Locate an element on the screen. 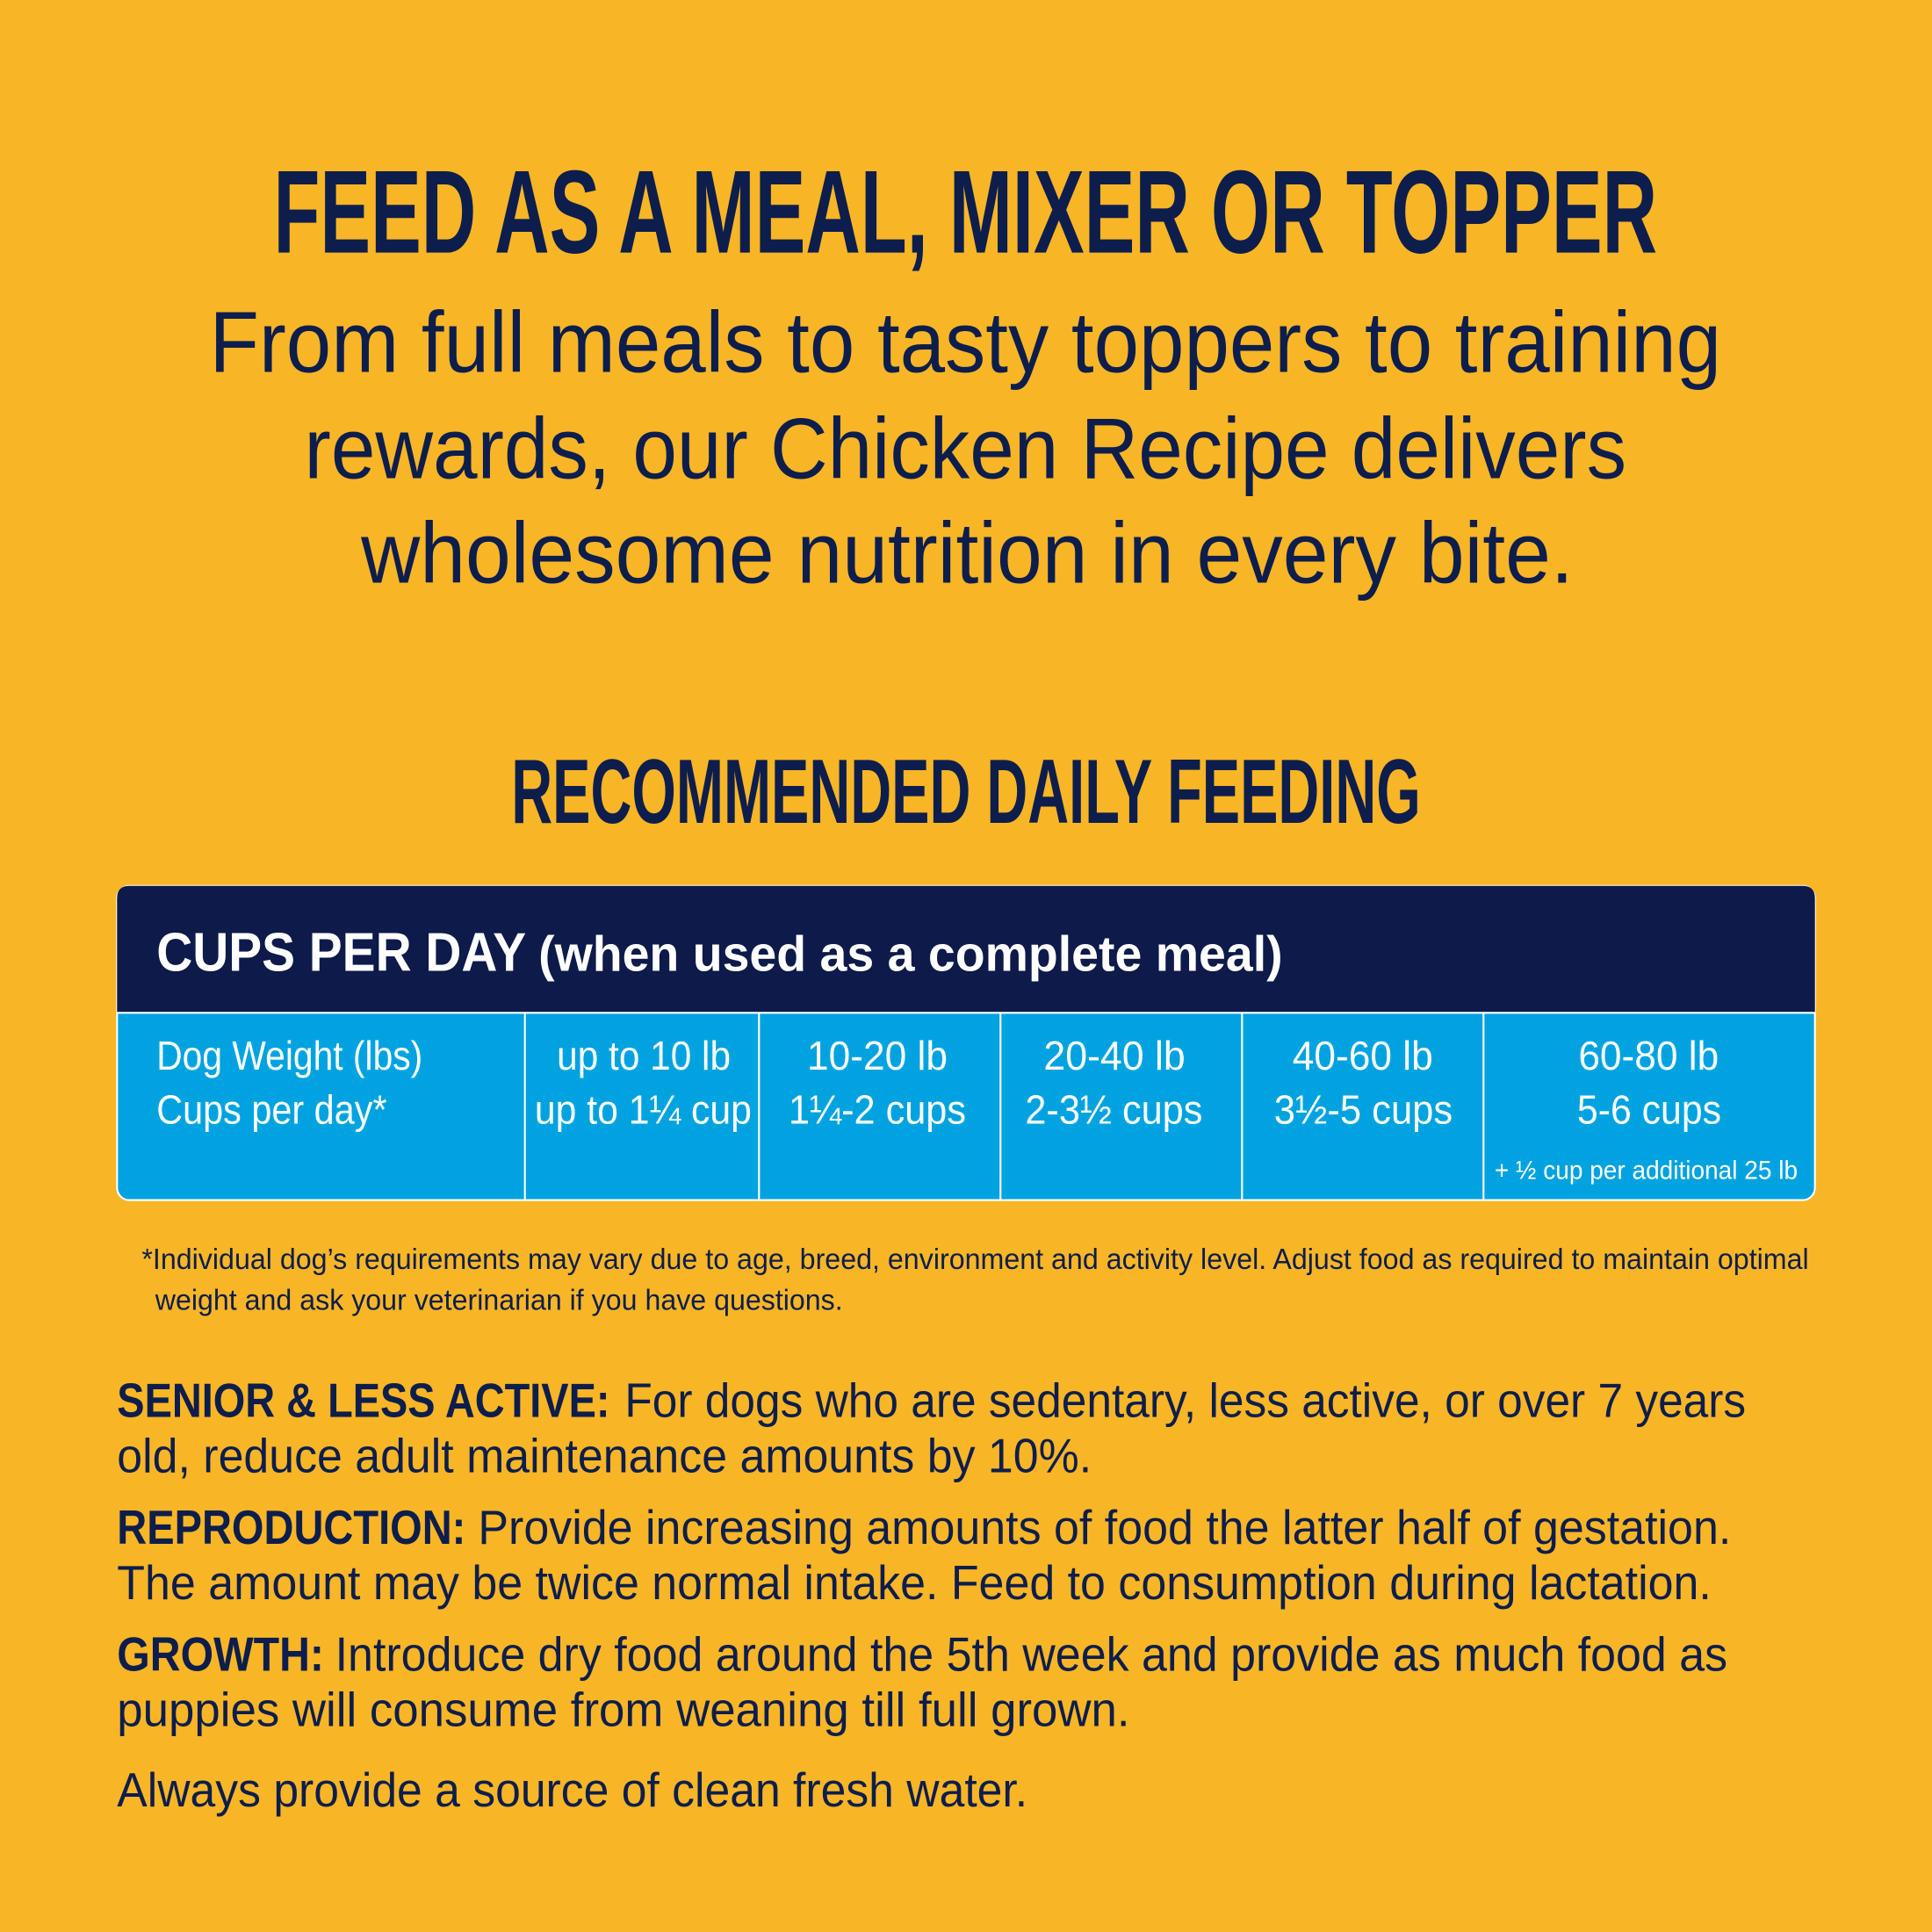 The width and height of the screenshot is (1932, 1932). cups-cell: up to 1¼ cup is located at coordinates (644, 1110).